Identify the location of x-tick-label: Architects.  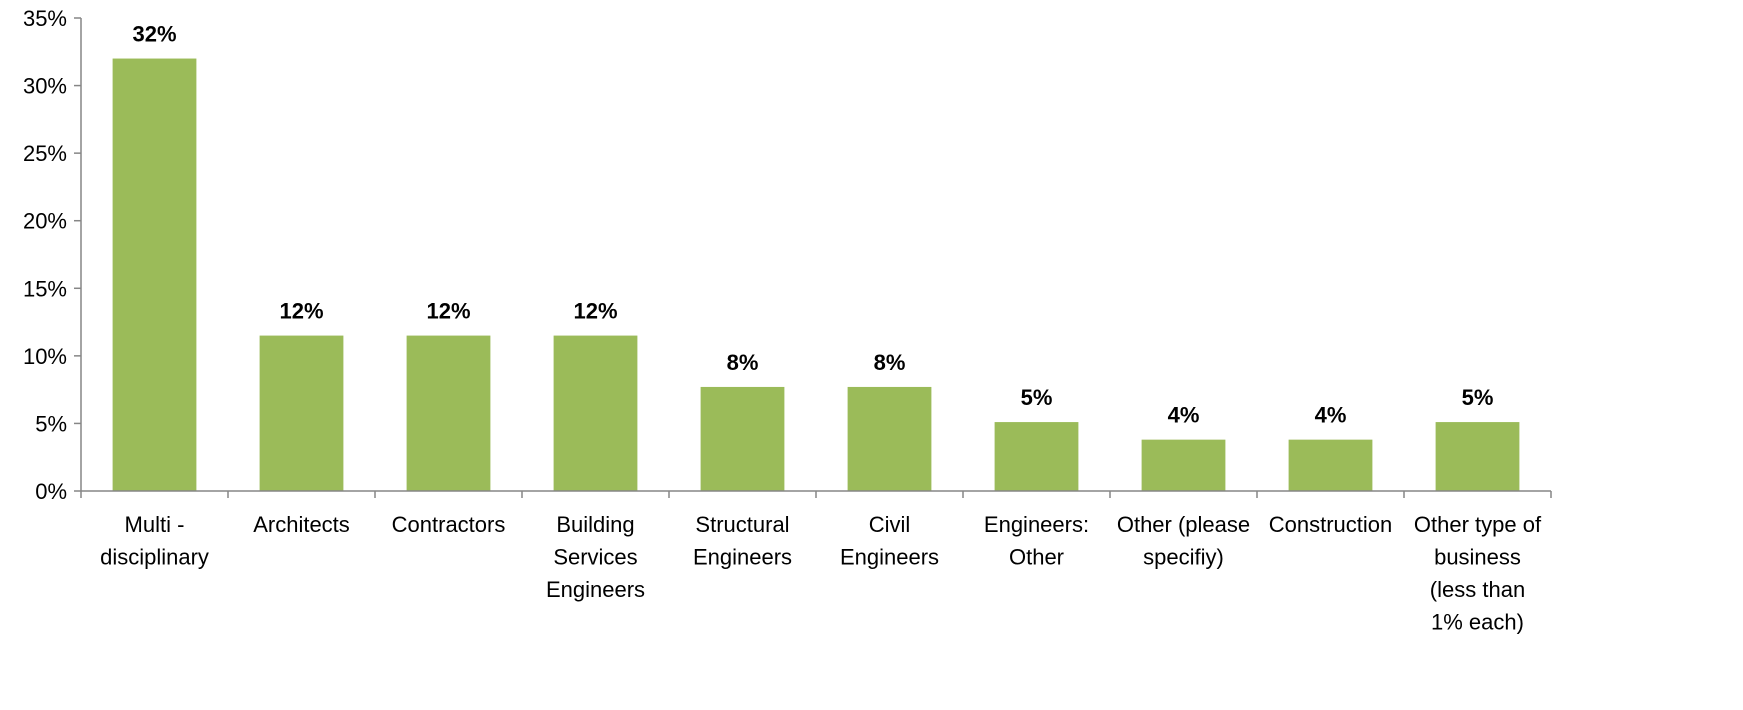
(301, 524).